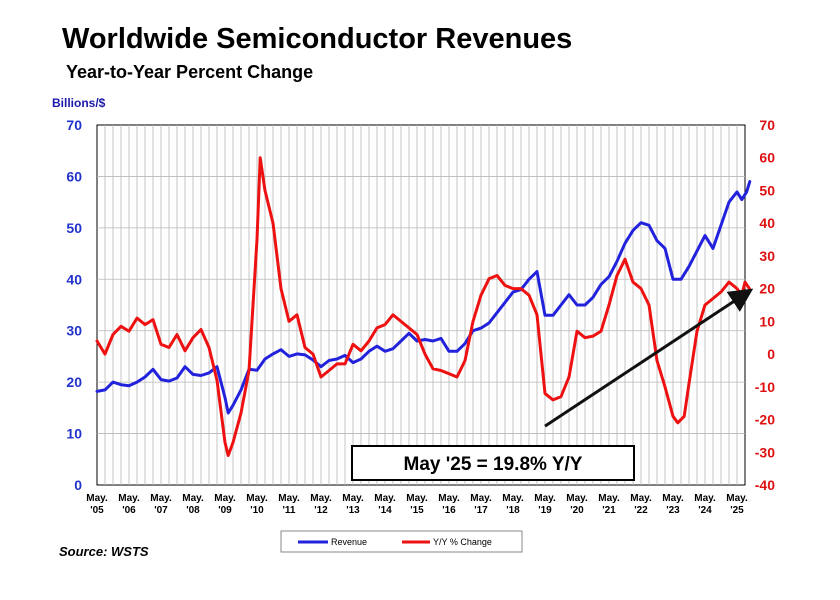 The height and width of the screenshot is (600, 840). What do you see at coordinates (74, 331) in the screenshot?
I see `left-tick-label: 30` at bounding box center [74, 331].